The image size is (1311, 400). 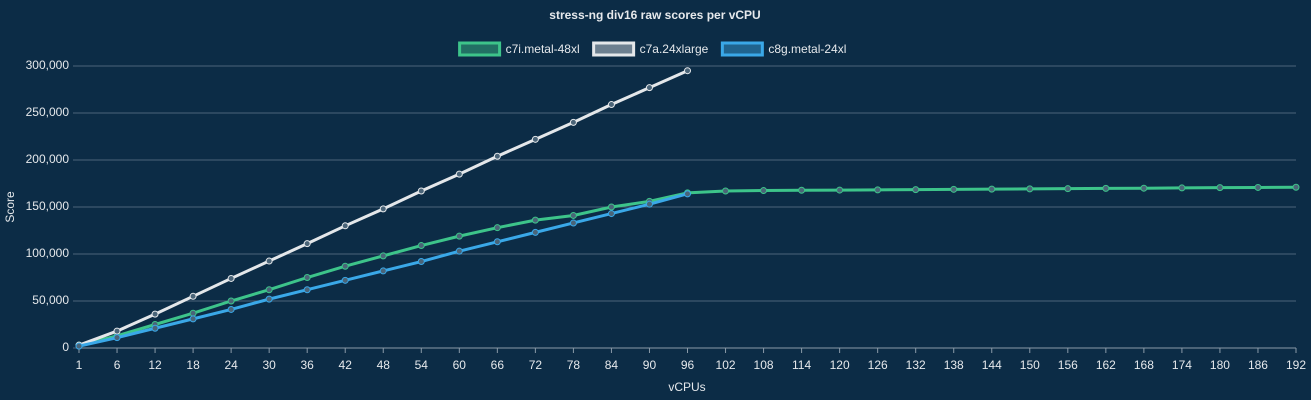 I want to click on x-tick-label: 78, so click(x=574, y=365).